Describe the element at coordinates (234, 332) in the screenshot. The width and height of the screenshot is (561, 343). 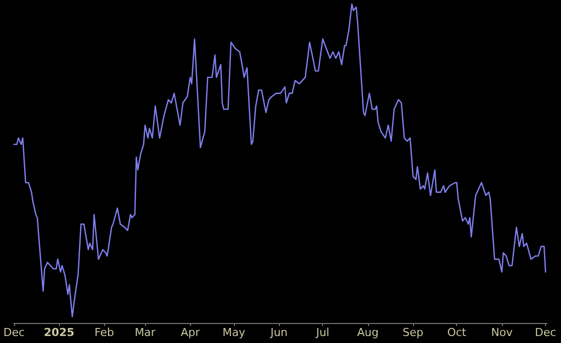
I see `x-tick-label: May` at that location.